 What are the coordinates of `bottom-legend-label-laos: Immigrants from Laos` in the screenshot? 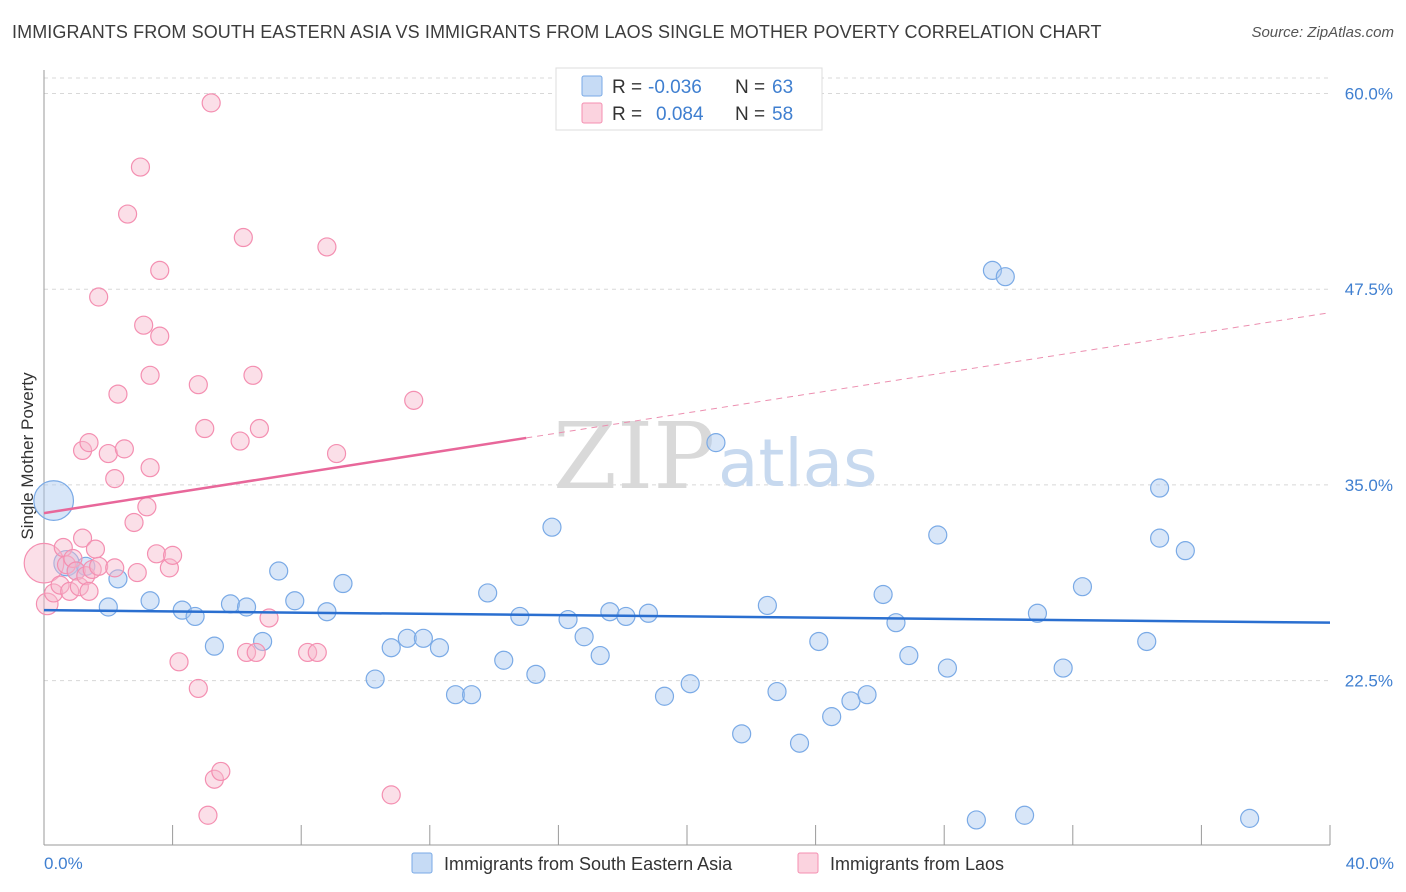 It's located at (917, 864).